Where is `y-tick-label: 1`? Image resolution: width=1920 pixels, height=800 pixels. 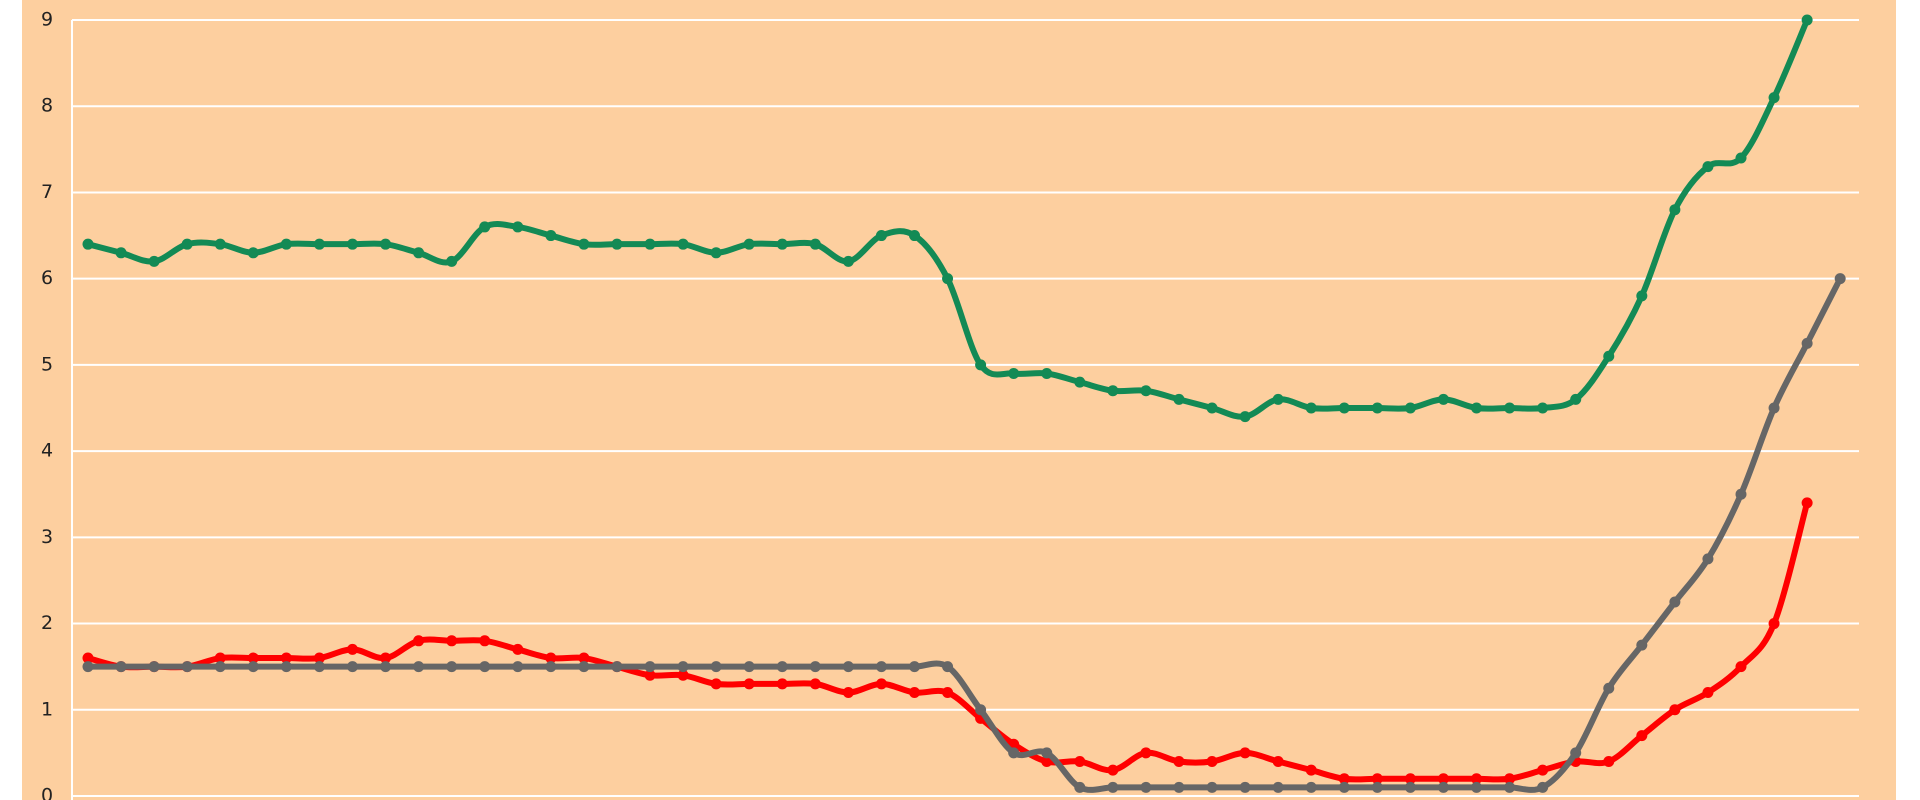
y-tick-label: 1 is located at coordinates (47, 709).